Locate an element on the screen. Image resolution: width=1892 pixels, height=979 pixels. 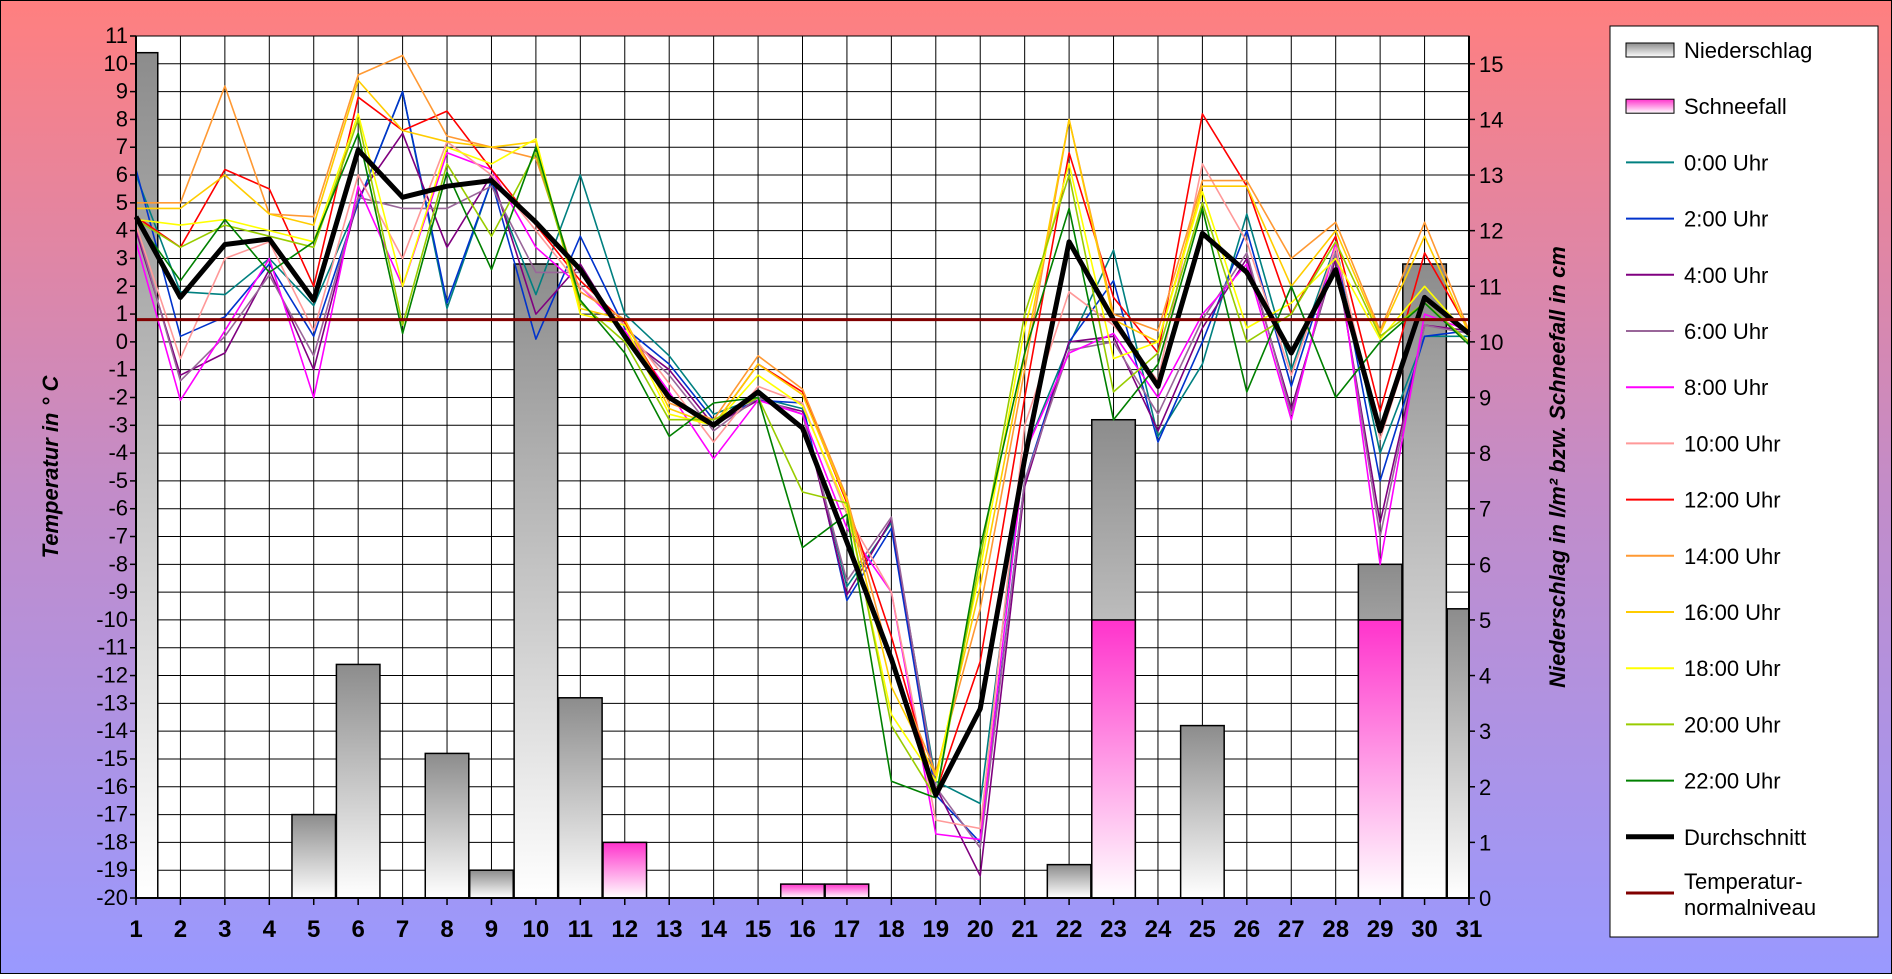
y-tick-label: -11 is located at coordinates (113, 647).